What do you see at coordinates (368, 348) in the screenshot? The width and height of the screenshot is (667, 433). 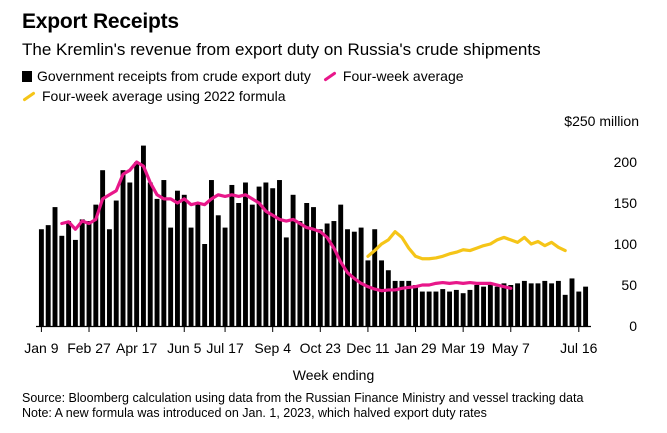 I see `x-tick-label: Dec 11` at bounding box center [368, 348].